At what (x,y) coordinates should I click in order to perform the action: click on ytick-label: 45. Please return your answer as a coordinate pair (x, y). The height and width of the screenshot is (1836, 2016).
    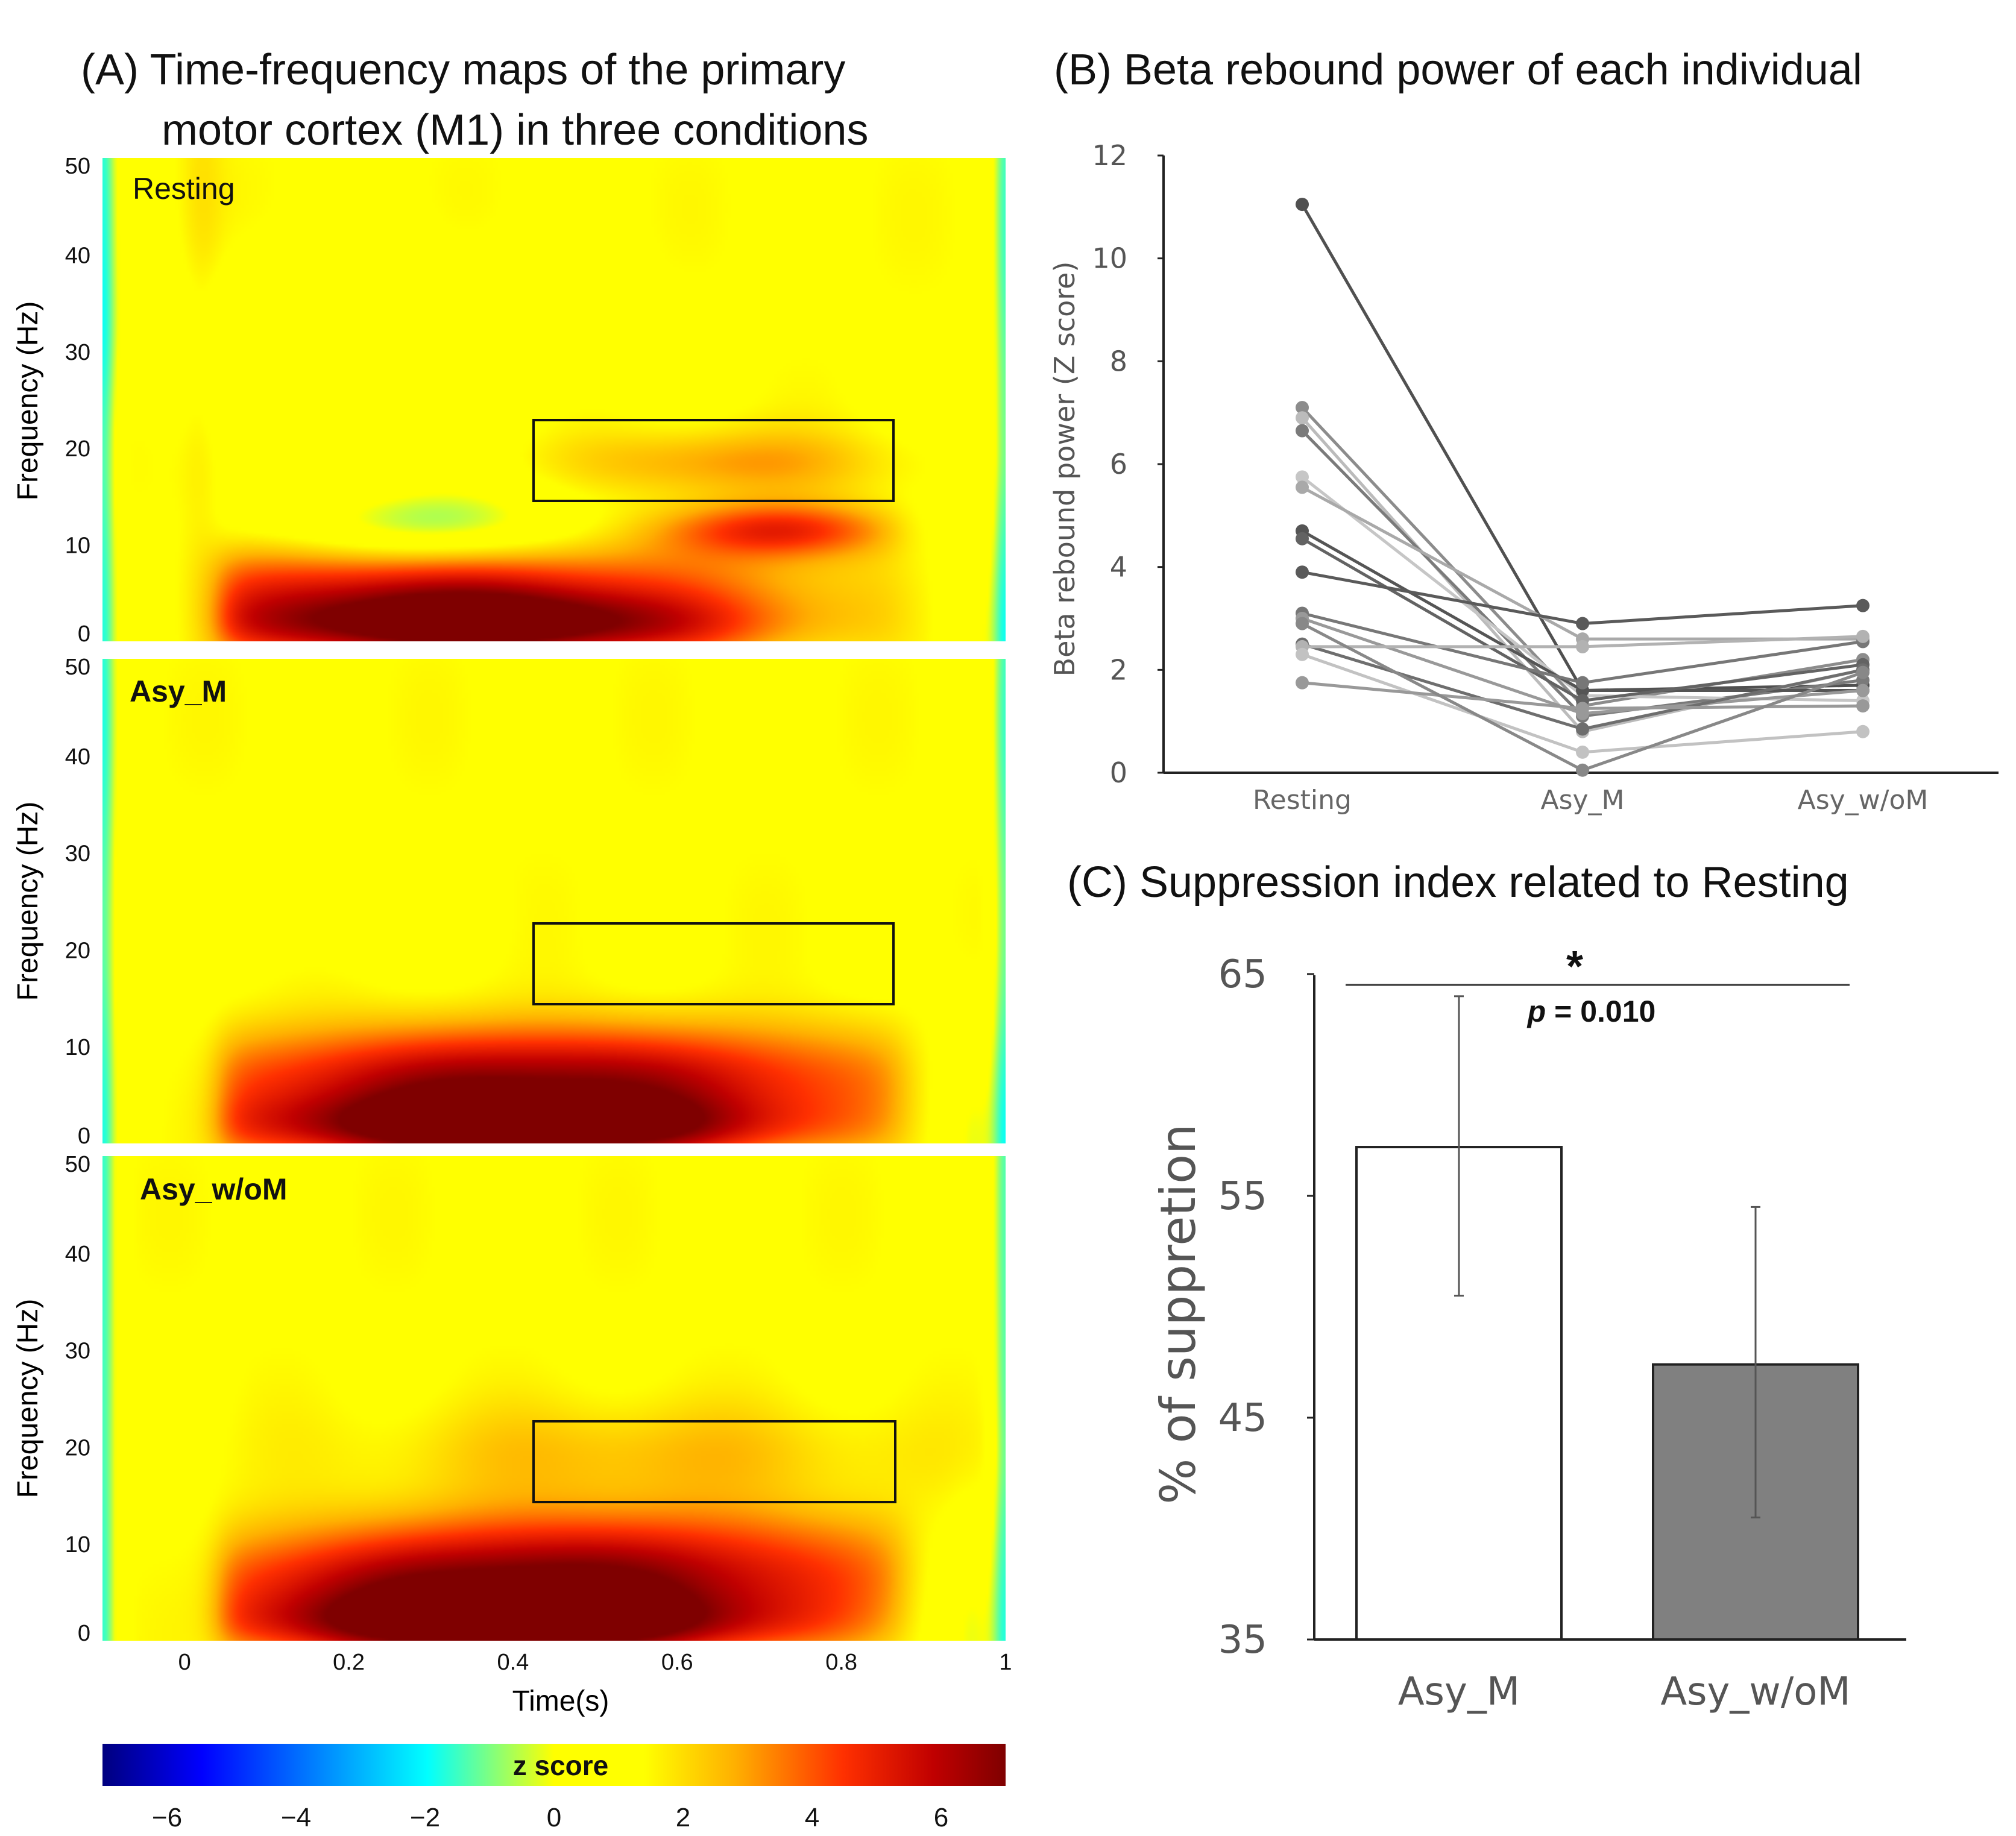
    Looking at the image, I should click on (1242, 1418).